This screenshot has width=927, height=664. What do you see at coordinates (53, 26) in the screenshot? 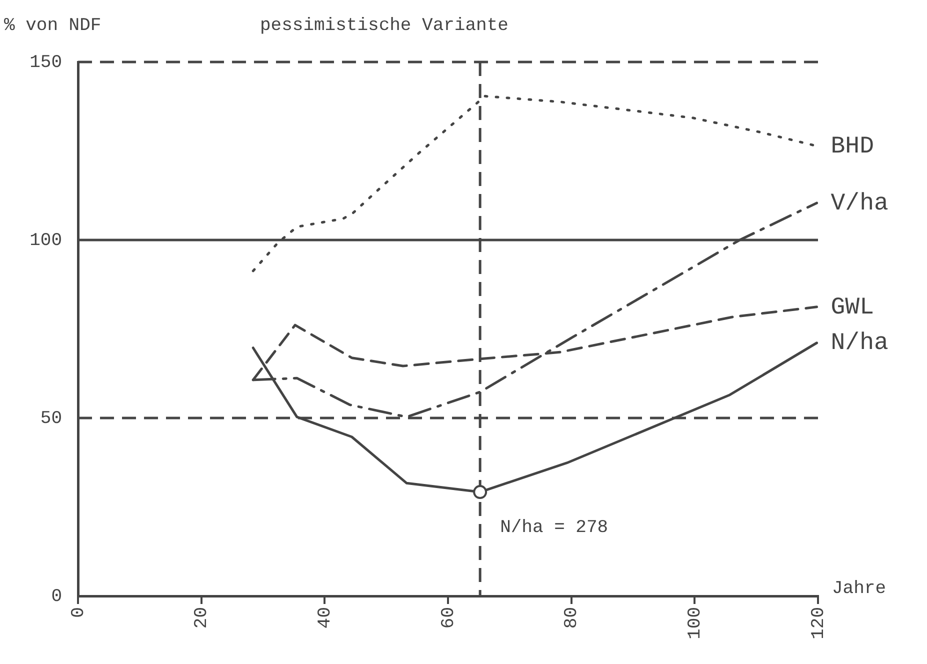
I see `y-axis-title: % von NDF` at bounding box center [53, 26].